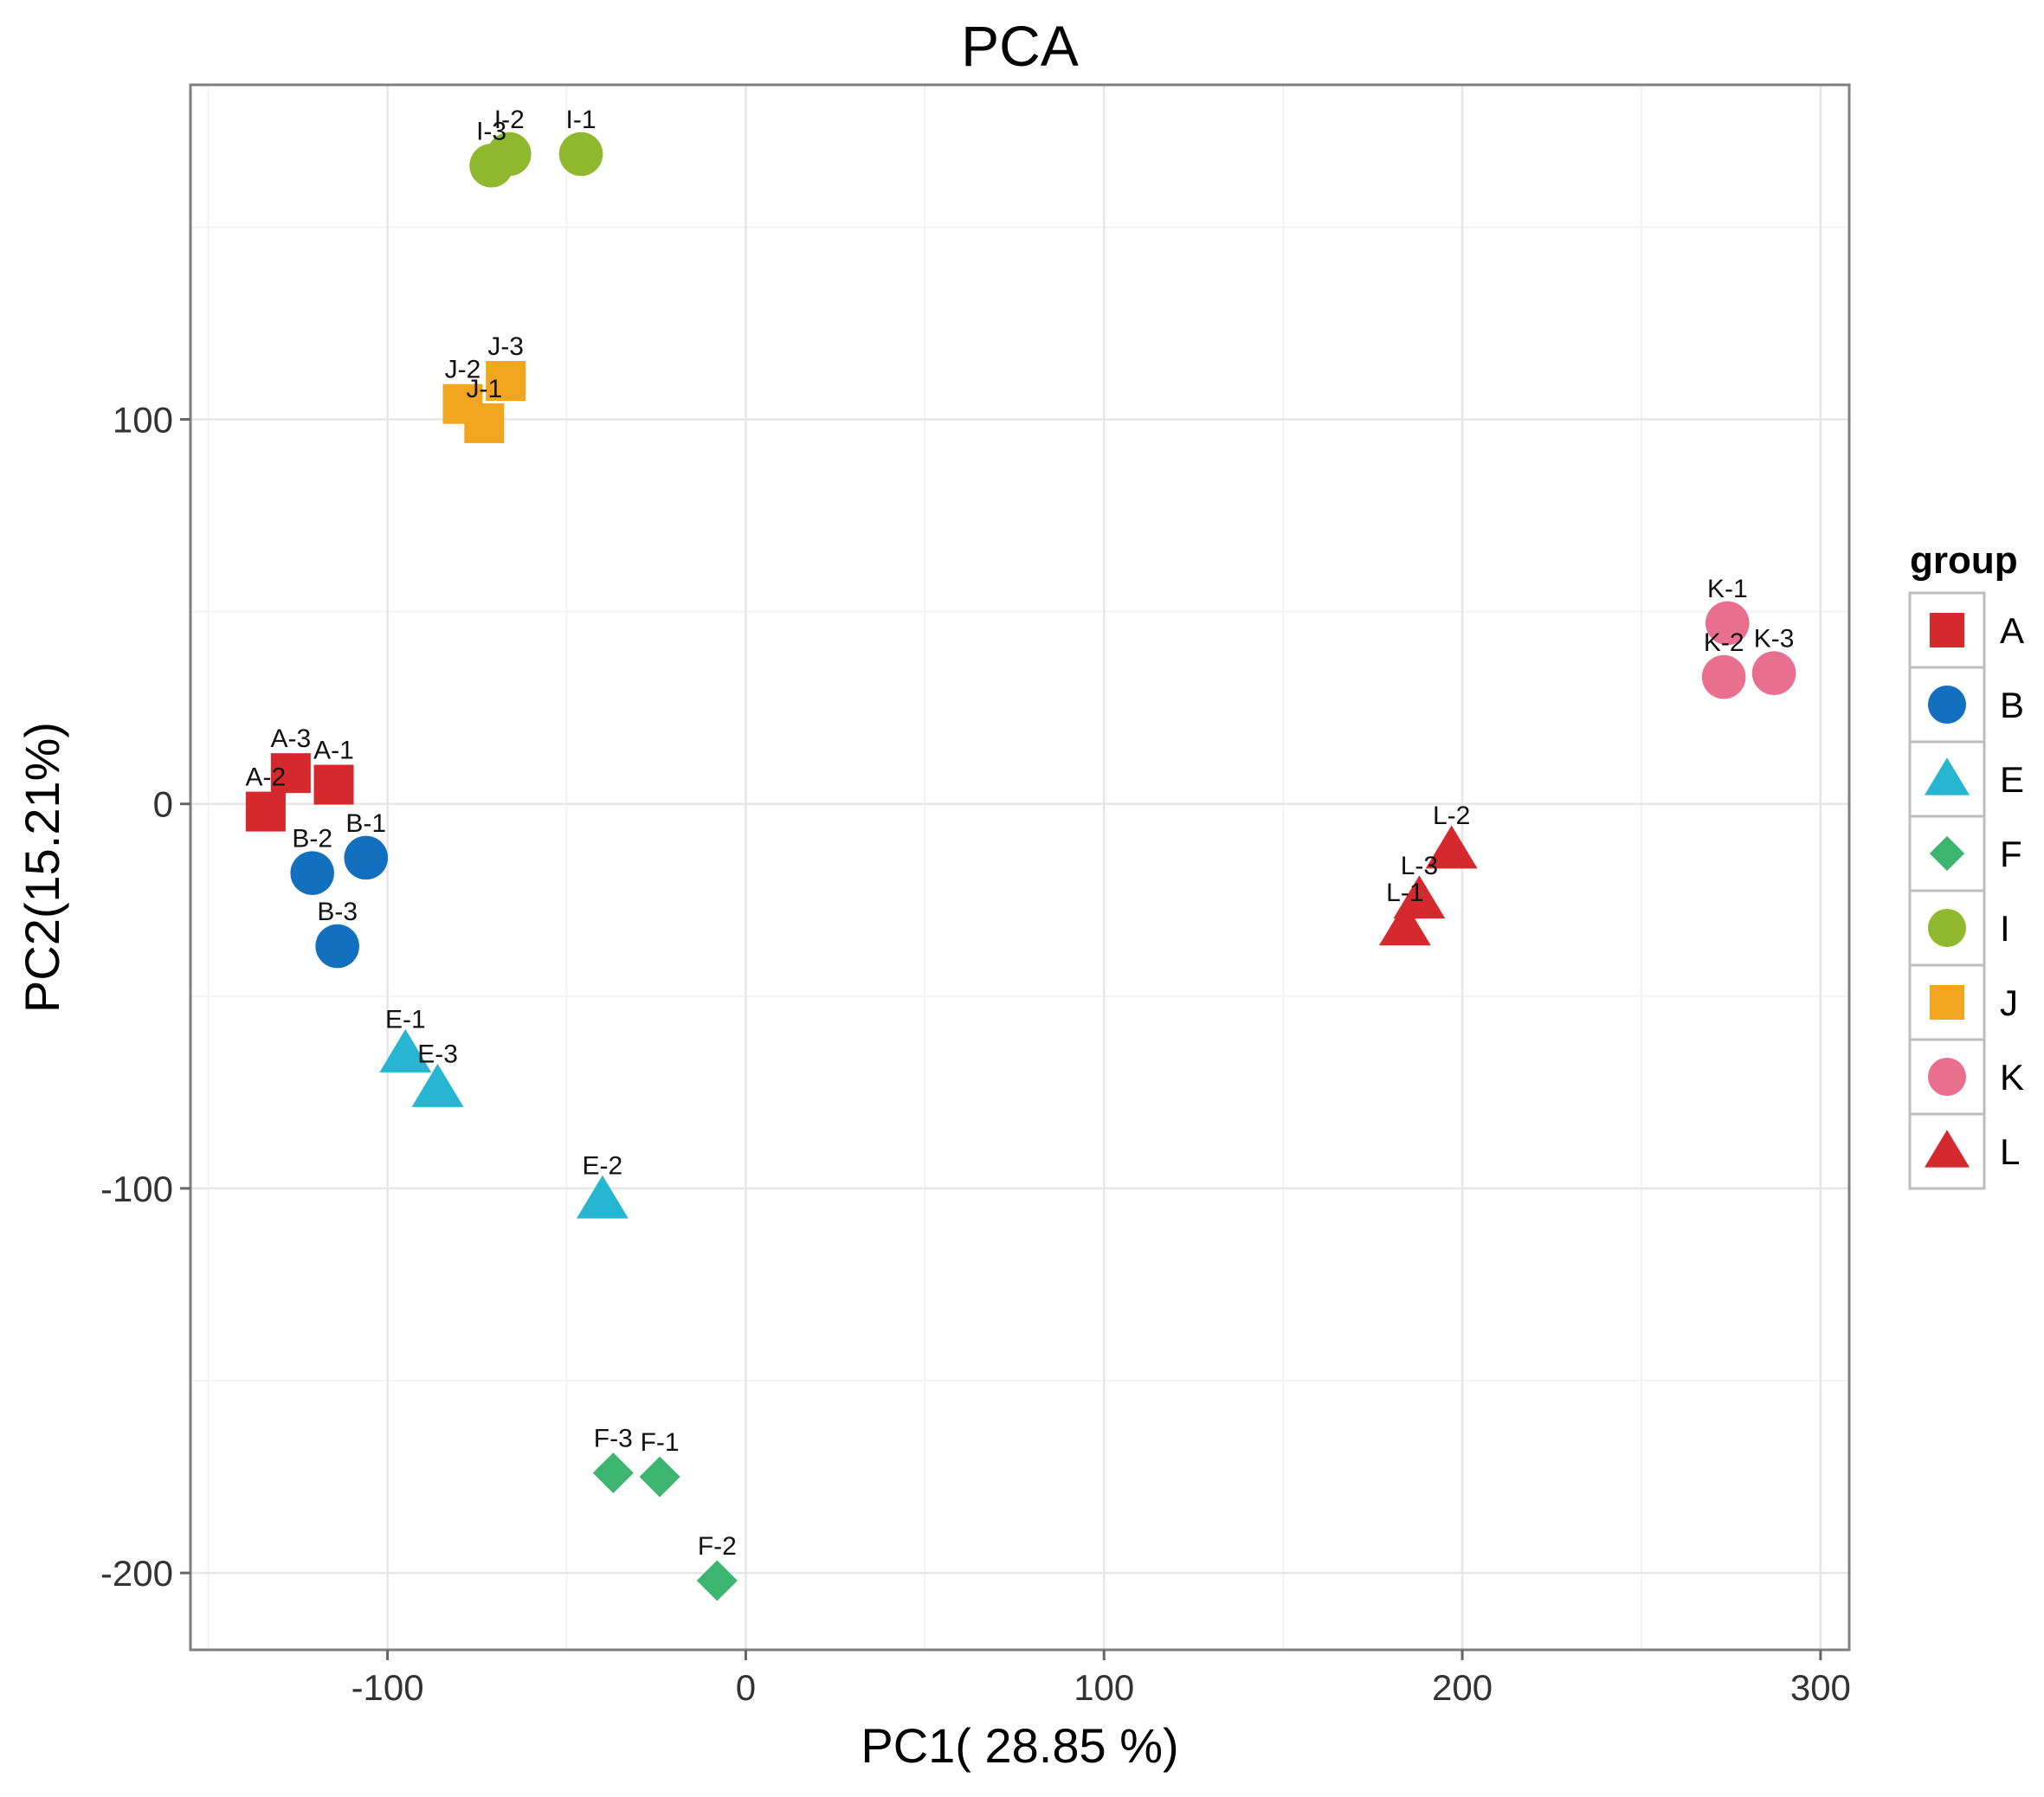 The width and height of the screenshot is (2044, 1797). I want to click on x-tick-label: 300, so click(1821, 1687).